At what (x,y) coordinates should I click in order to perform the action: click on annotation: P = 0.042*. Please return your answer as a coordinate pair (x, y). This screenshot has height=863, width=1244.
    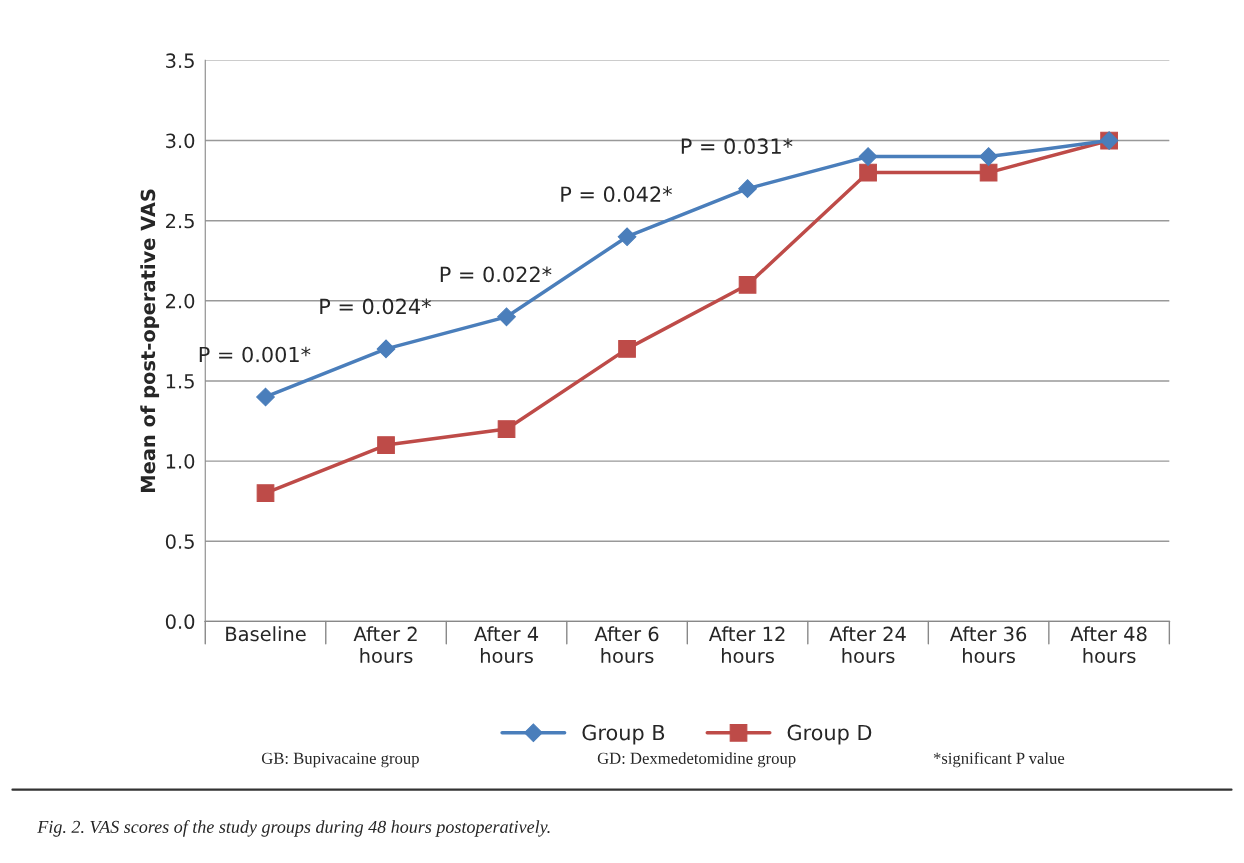
    Looking at the image, I should click on (616, 194).